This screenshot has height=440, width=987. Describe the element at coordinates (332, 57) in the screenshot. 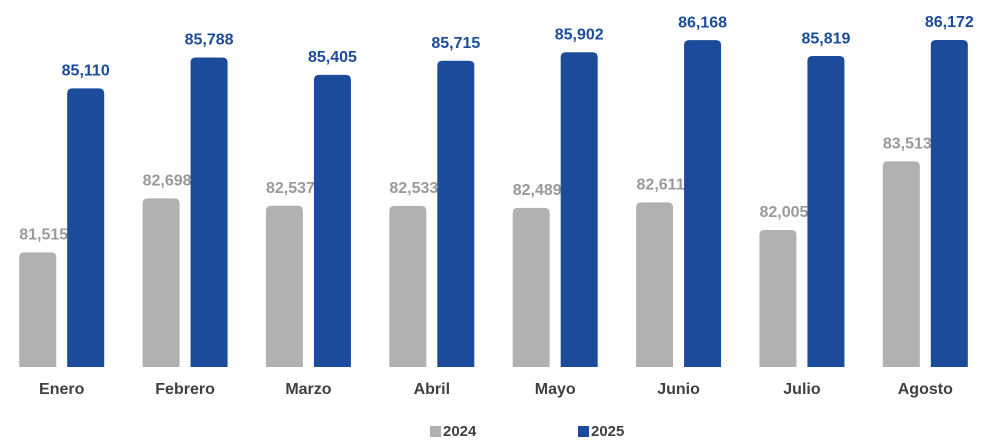

I see `data-label: 85,405` at that location.